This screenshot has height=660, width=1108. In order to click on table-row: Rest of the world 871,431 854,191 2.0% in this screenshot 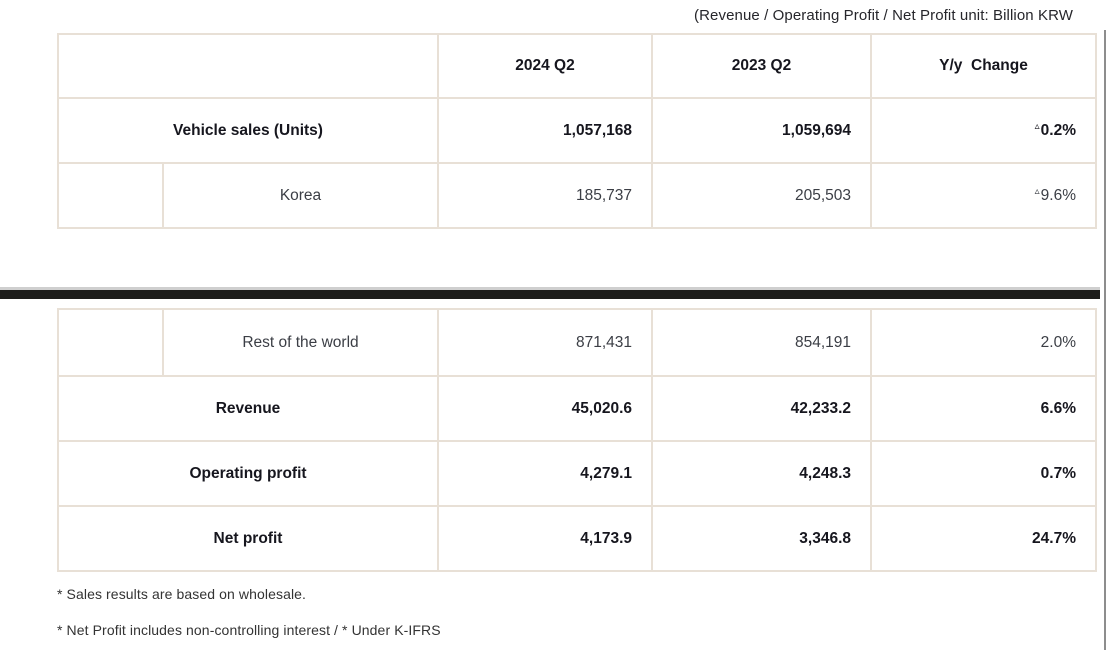, I will do `click(577, 342)`.